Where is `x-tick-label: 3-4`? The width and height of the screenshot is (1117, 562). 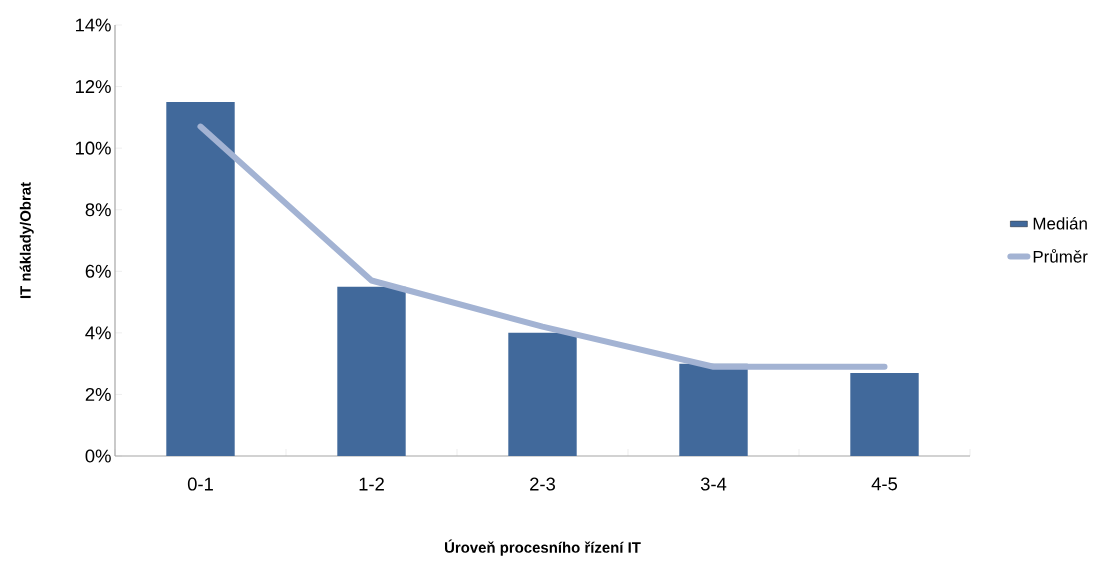 x-tick-label: 3-4 is located at coordinates (713, 484).